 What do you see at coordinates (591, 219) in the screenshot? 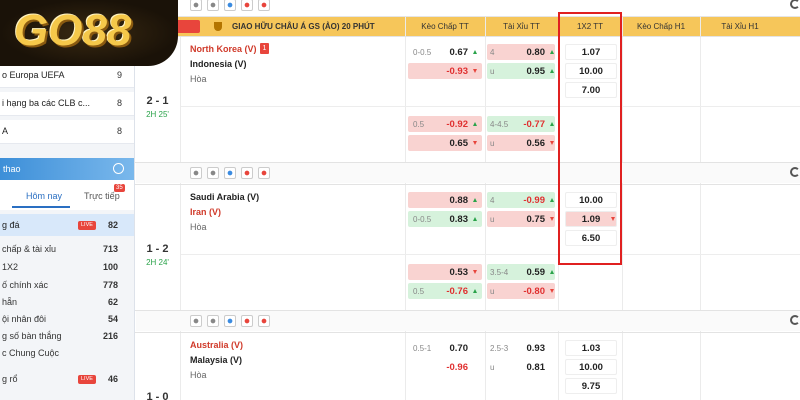
I see `odds-value: 1.09` at bounding box center [591, 219].